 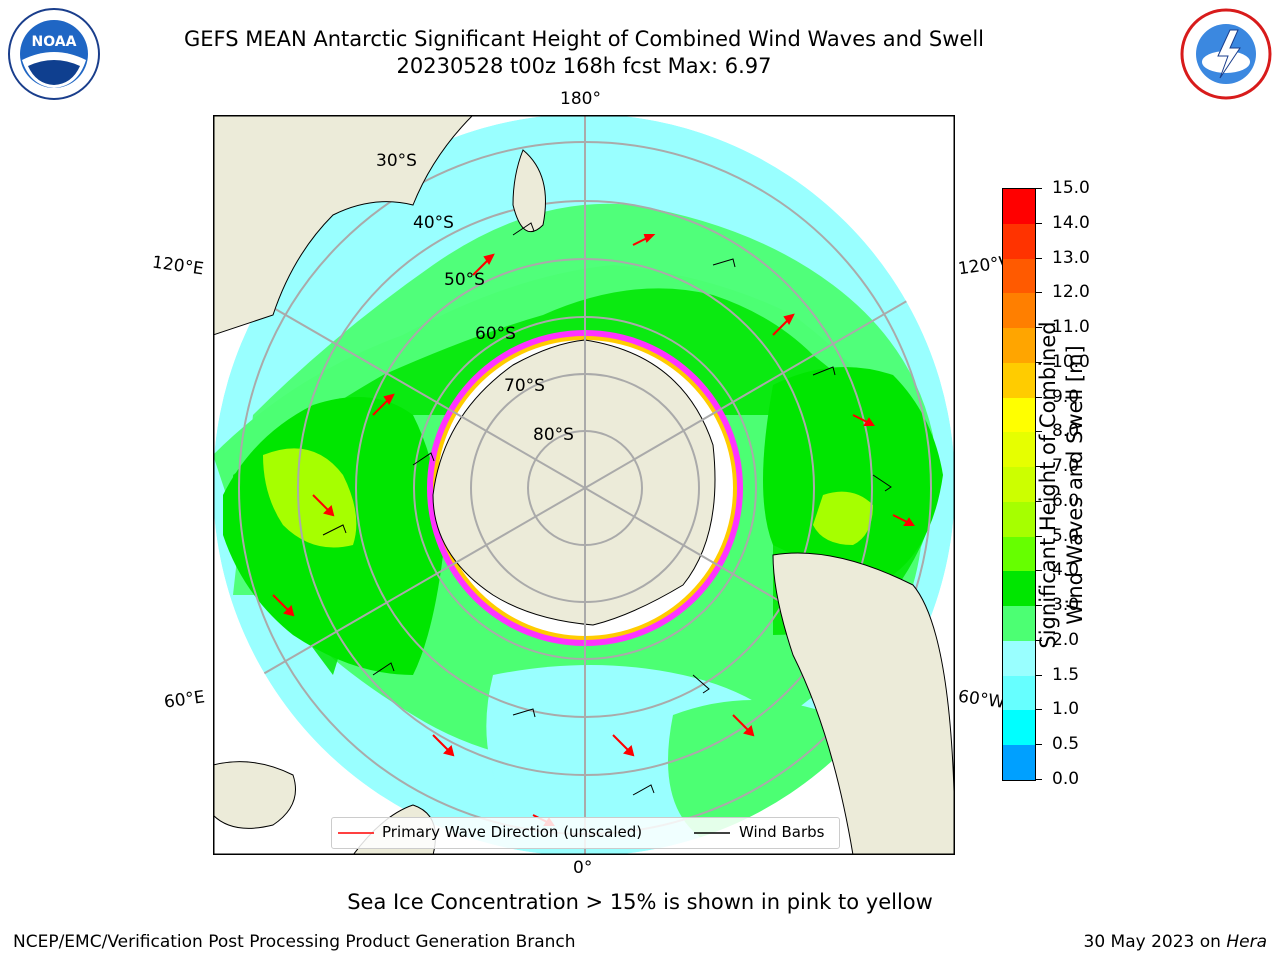 I want to click on footer-date-text: 30 May 2023 on, so click(x=1155, y=942).